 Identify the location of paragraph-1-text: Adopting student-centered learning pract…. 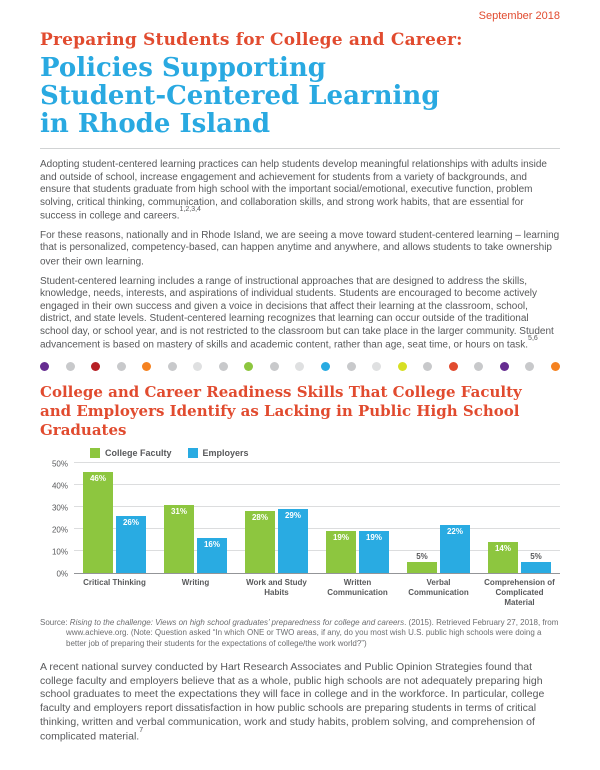
(293, 190).